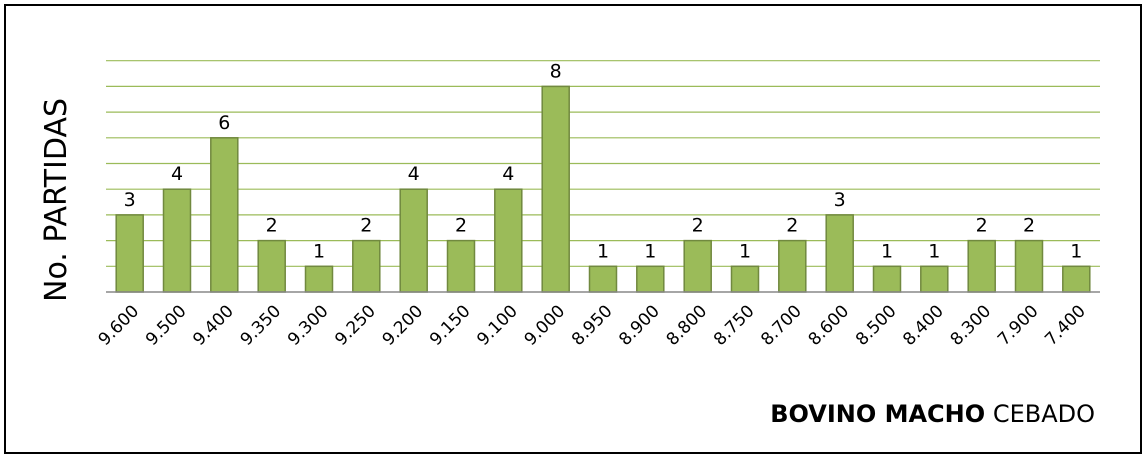  What do you see at coordinates (508, 174) in the screenshot?
I see `data-label-9.100: 4` at bounding box center [508, 174].